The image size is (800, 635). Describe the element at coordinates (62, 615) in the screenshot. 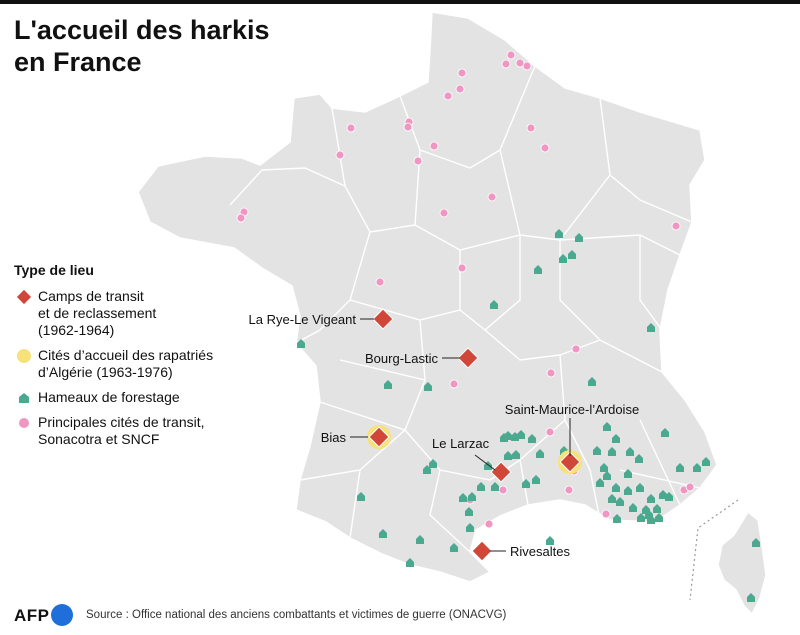

I see `afp-logo-dot` at that location.